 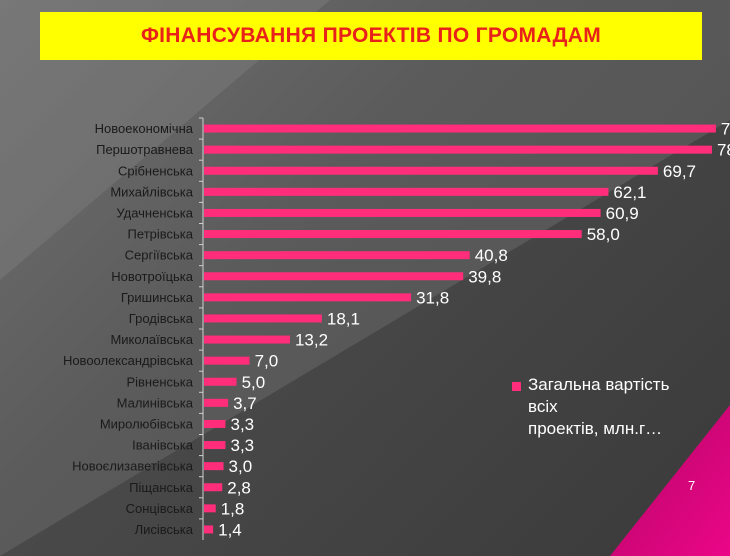 What do you see at coordinates (622, 213) in the screenshot?
I see `data-label: 60,9` at bounding box center [622, 213].